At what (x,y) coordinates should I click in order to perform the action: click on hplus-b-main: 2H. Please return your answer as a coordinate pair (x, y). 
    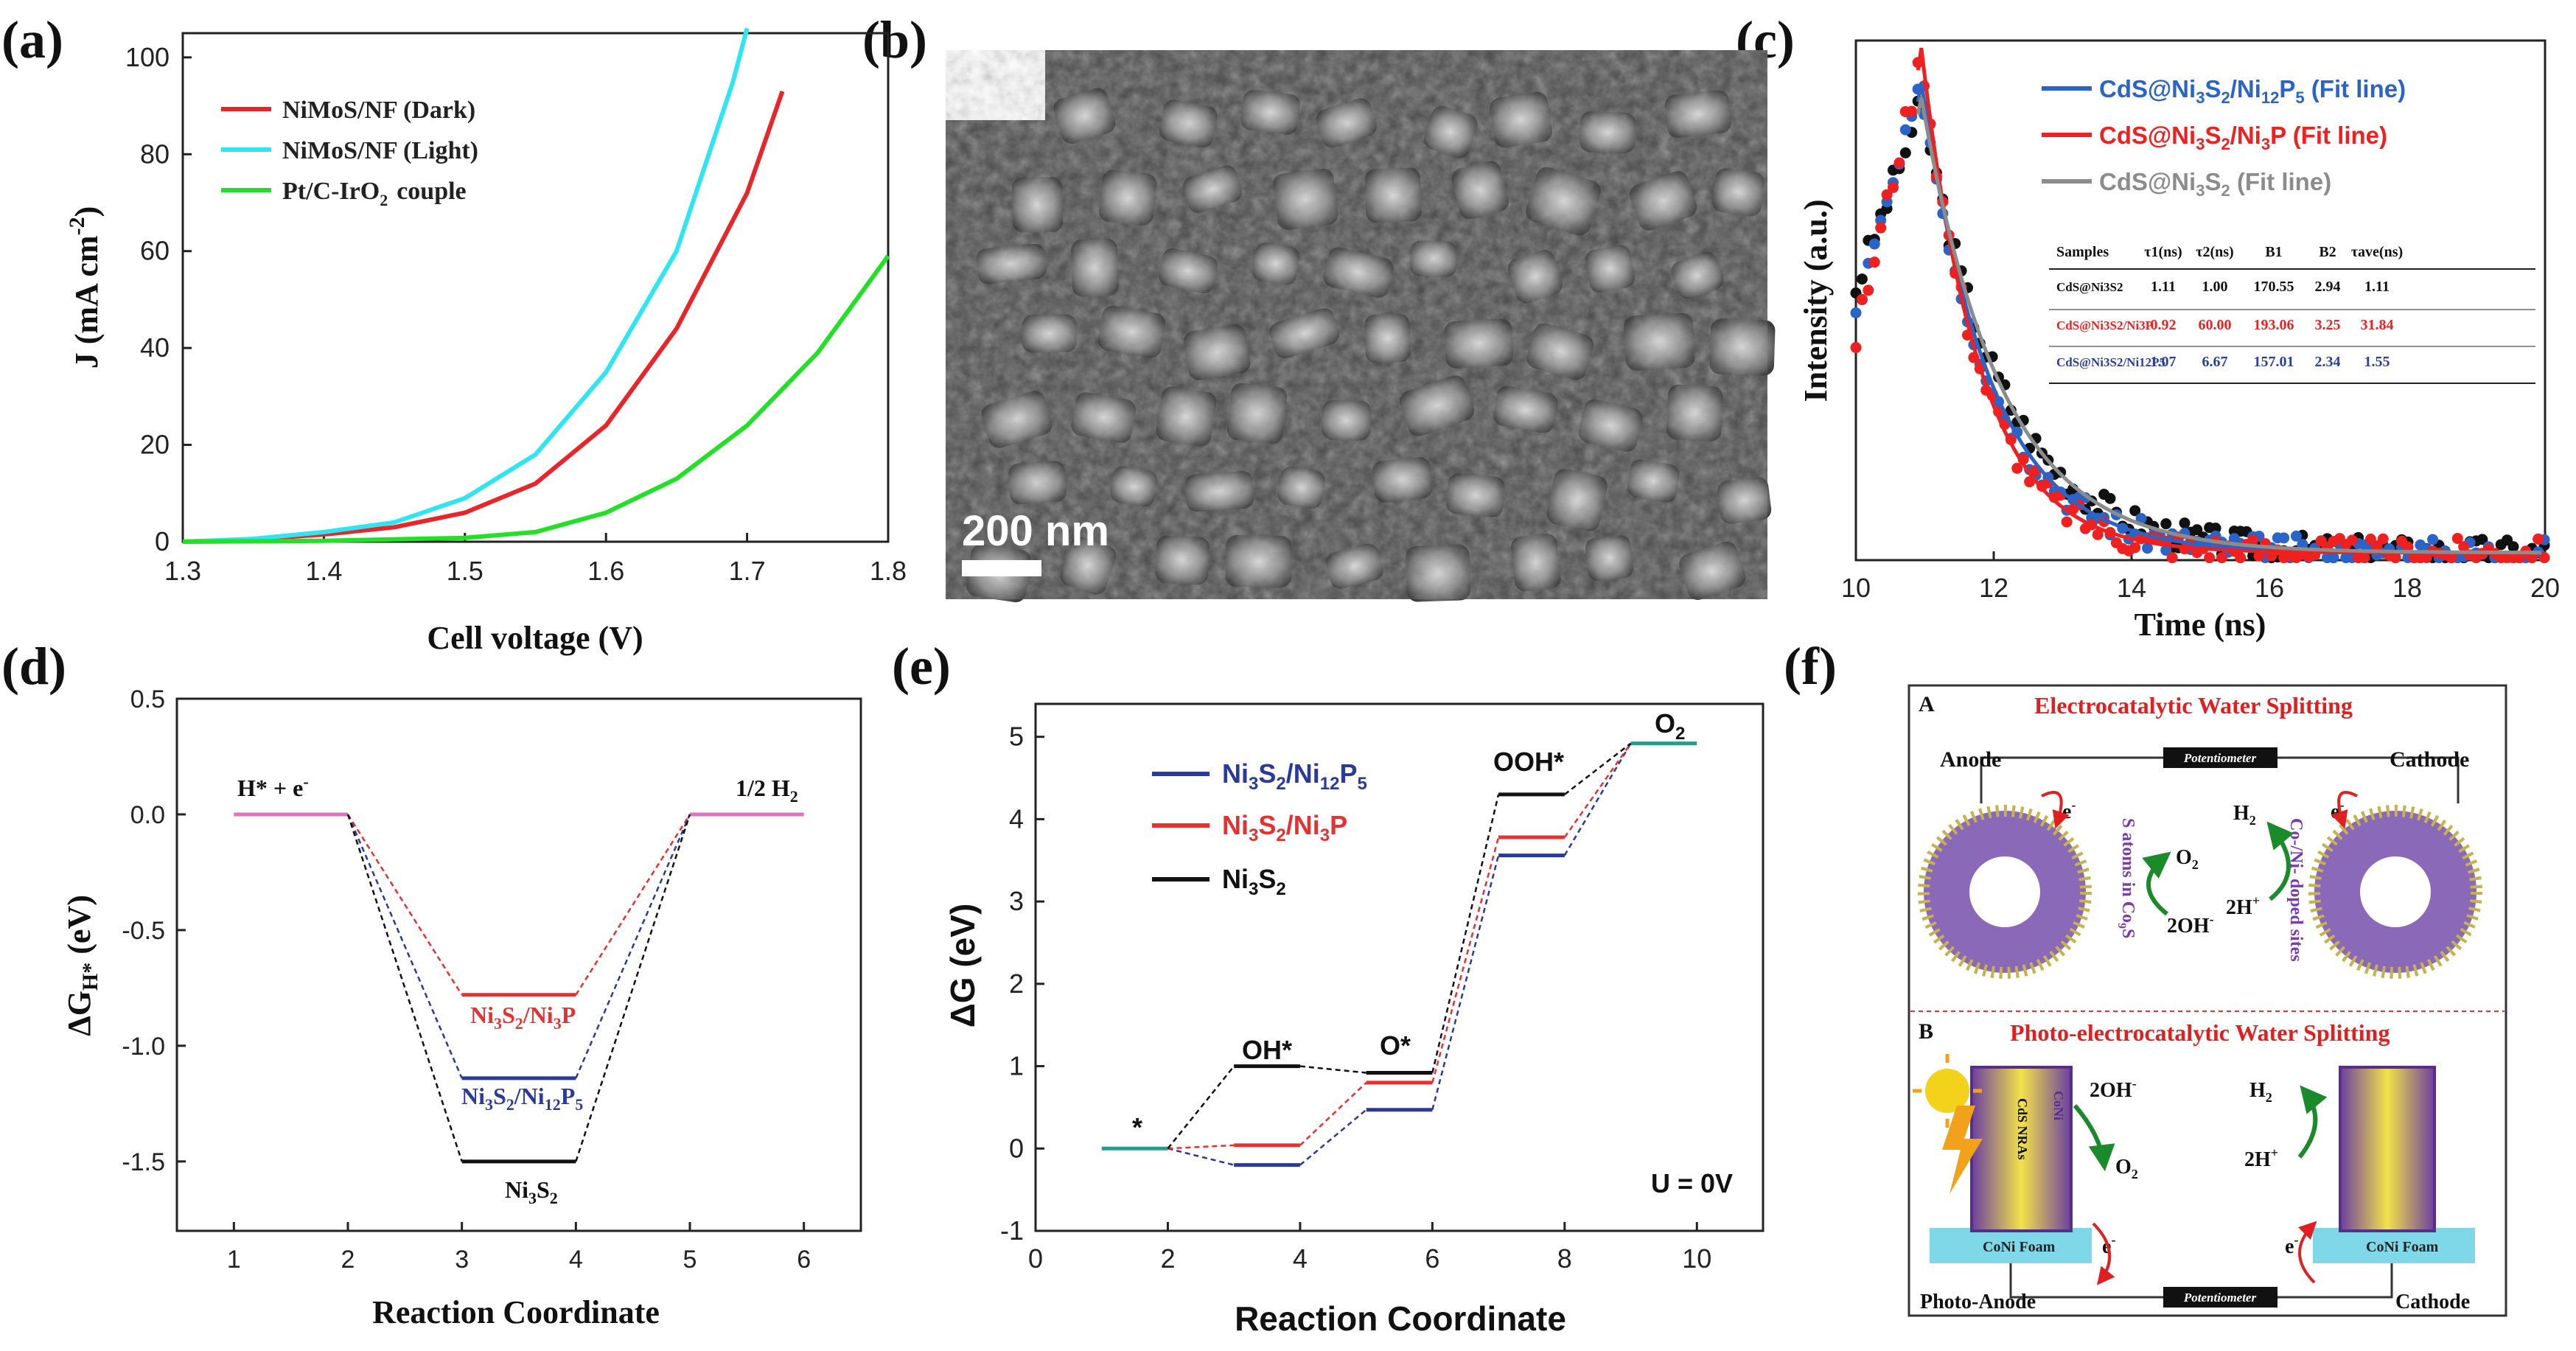
    Looking at the image, I should click on (2257, 1159).